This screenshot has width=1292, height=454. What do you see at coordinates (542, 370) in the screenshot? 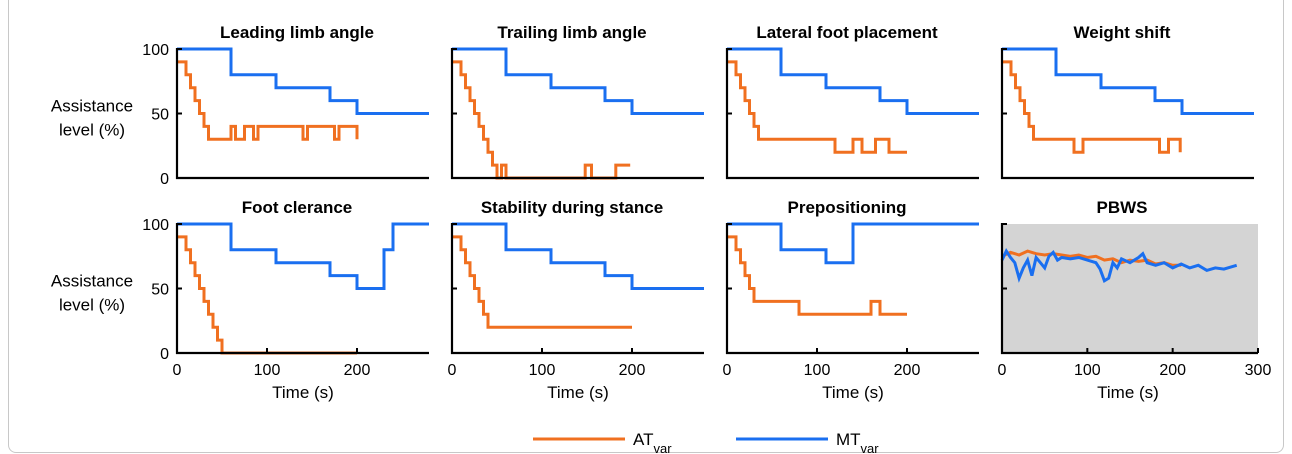
I see `panel-6-xtick-label: 100` at bounding box center [542, 370].